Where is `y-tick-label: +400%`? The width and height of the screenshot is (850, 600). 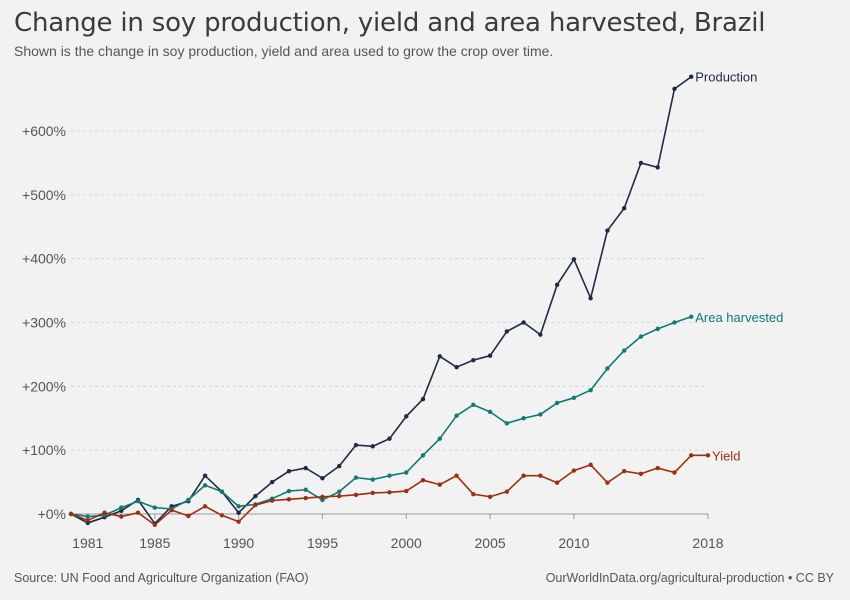
y-tick-label: +400% is located at coordinates (44, 259).